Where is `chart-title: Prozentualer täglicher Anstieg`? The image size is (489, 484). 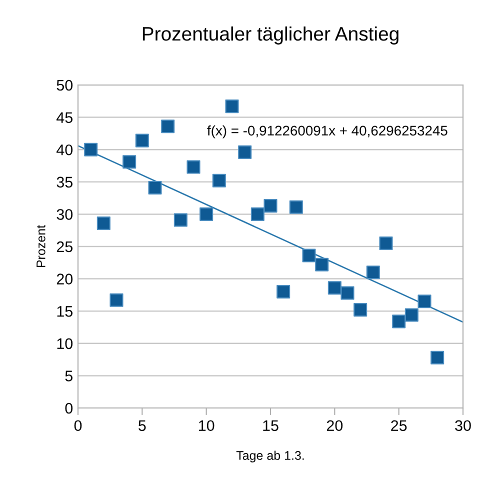 chart-title: Prozentualer täglicher Anstieg is located at coordinates (270, 35).